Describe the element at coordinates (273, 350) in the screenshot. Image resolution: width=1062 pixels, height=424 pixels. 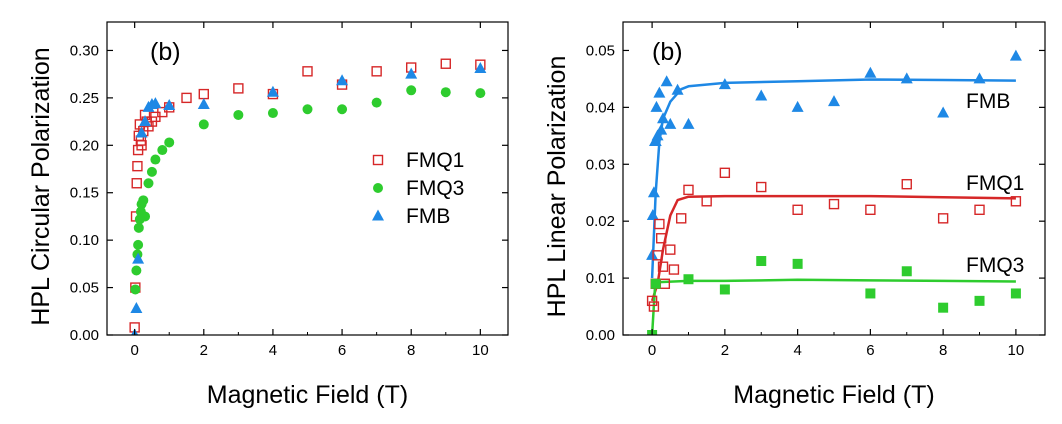
I see `x-tick-label: 4` at that location.